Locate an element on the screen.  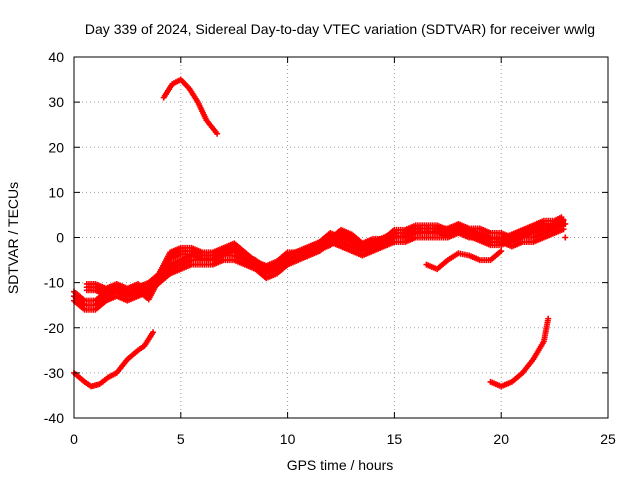
y-tick-label: -30 is located at coordinates (54, 373).